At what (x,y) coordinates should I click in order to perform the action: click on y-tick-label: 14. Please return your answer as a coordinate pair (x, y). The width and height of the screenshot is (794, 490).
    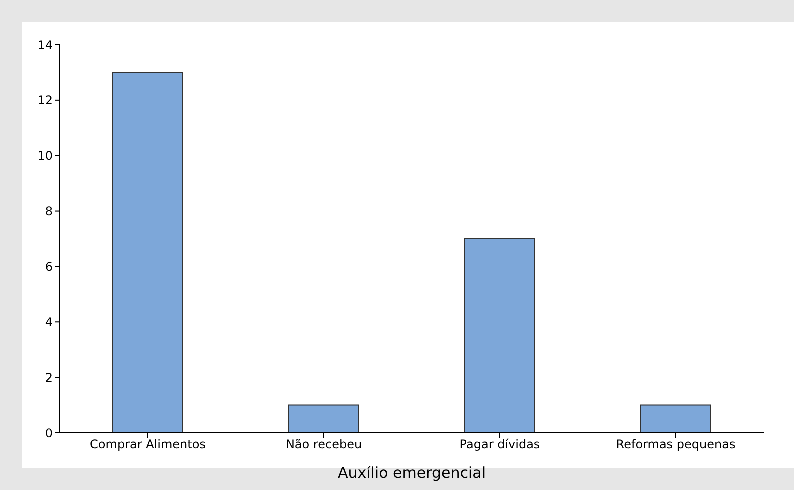
    Looking at the image, I should click on (45, 45).